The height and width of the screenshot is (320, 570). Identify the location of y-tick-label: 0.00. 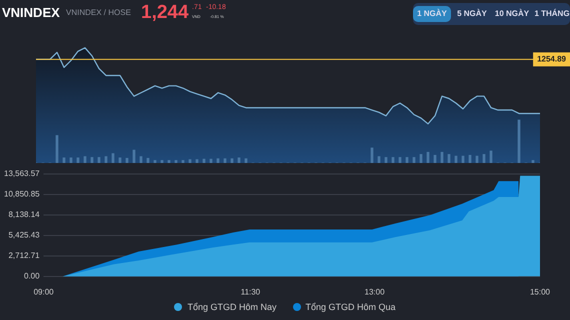
(32, 276).